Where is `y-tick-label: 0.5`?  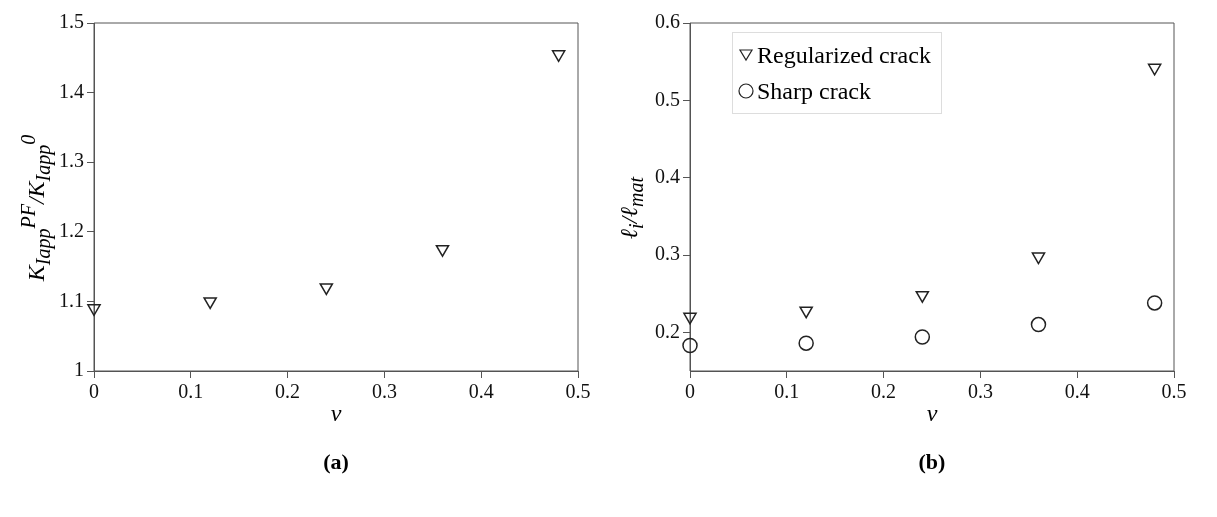
y-tick-label: 0.5 is located at coordinates (667, 98).